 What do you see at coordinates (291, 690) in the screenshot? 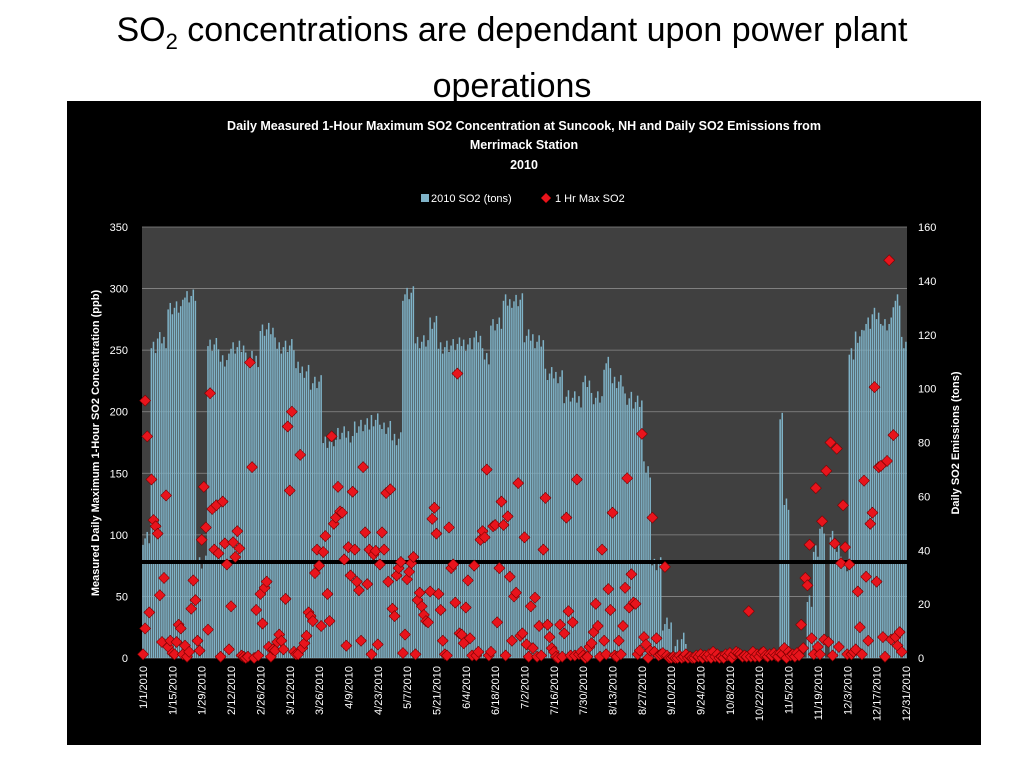
I see `x-tick-label: 3/12/2010` at bounding box center [291, 690].